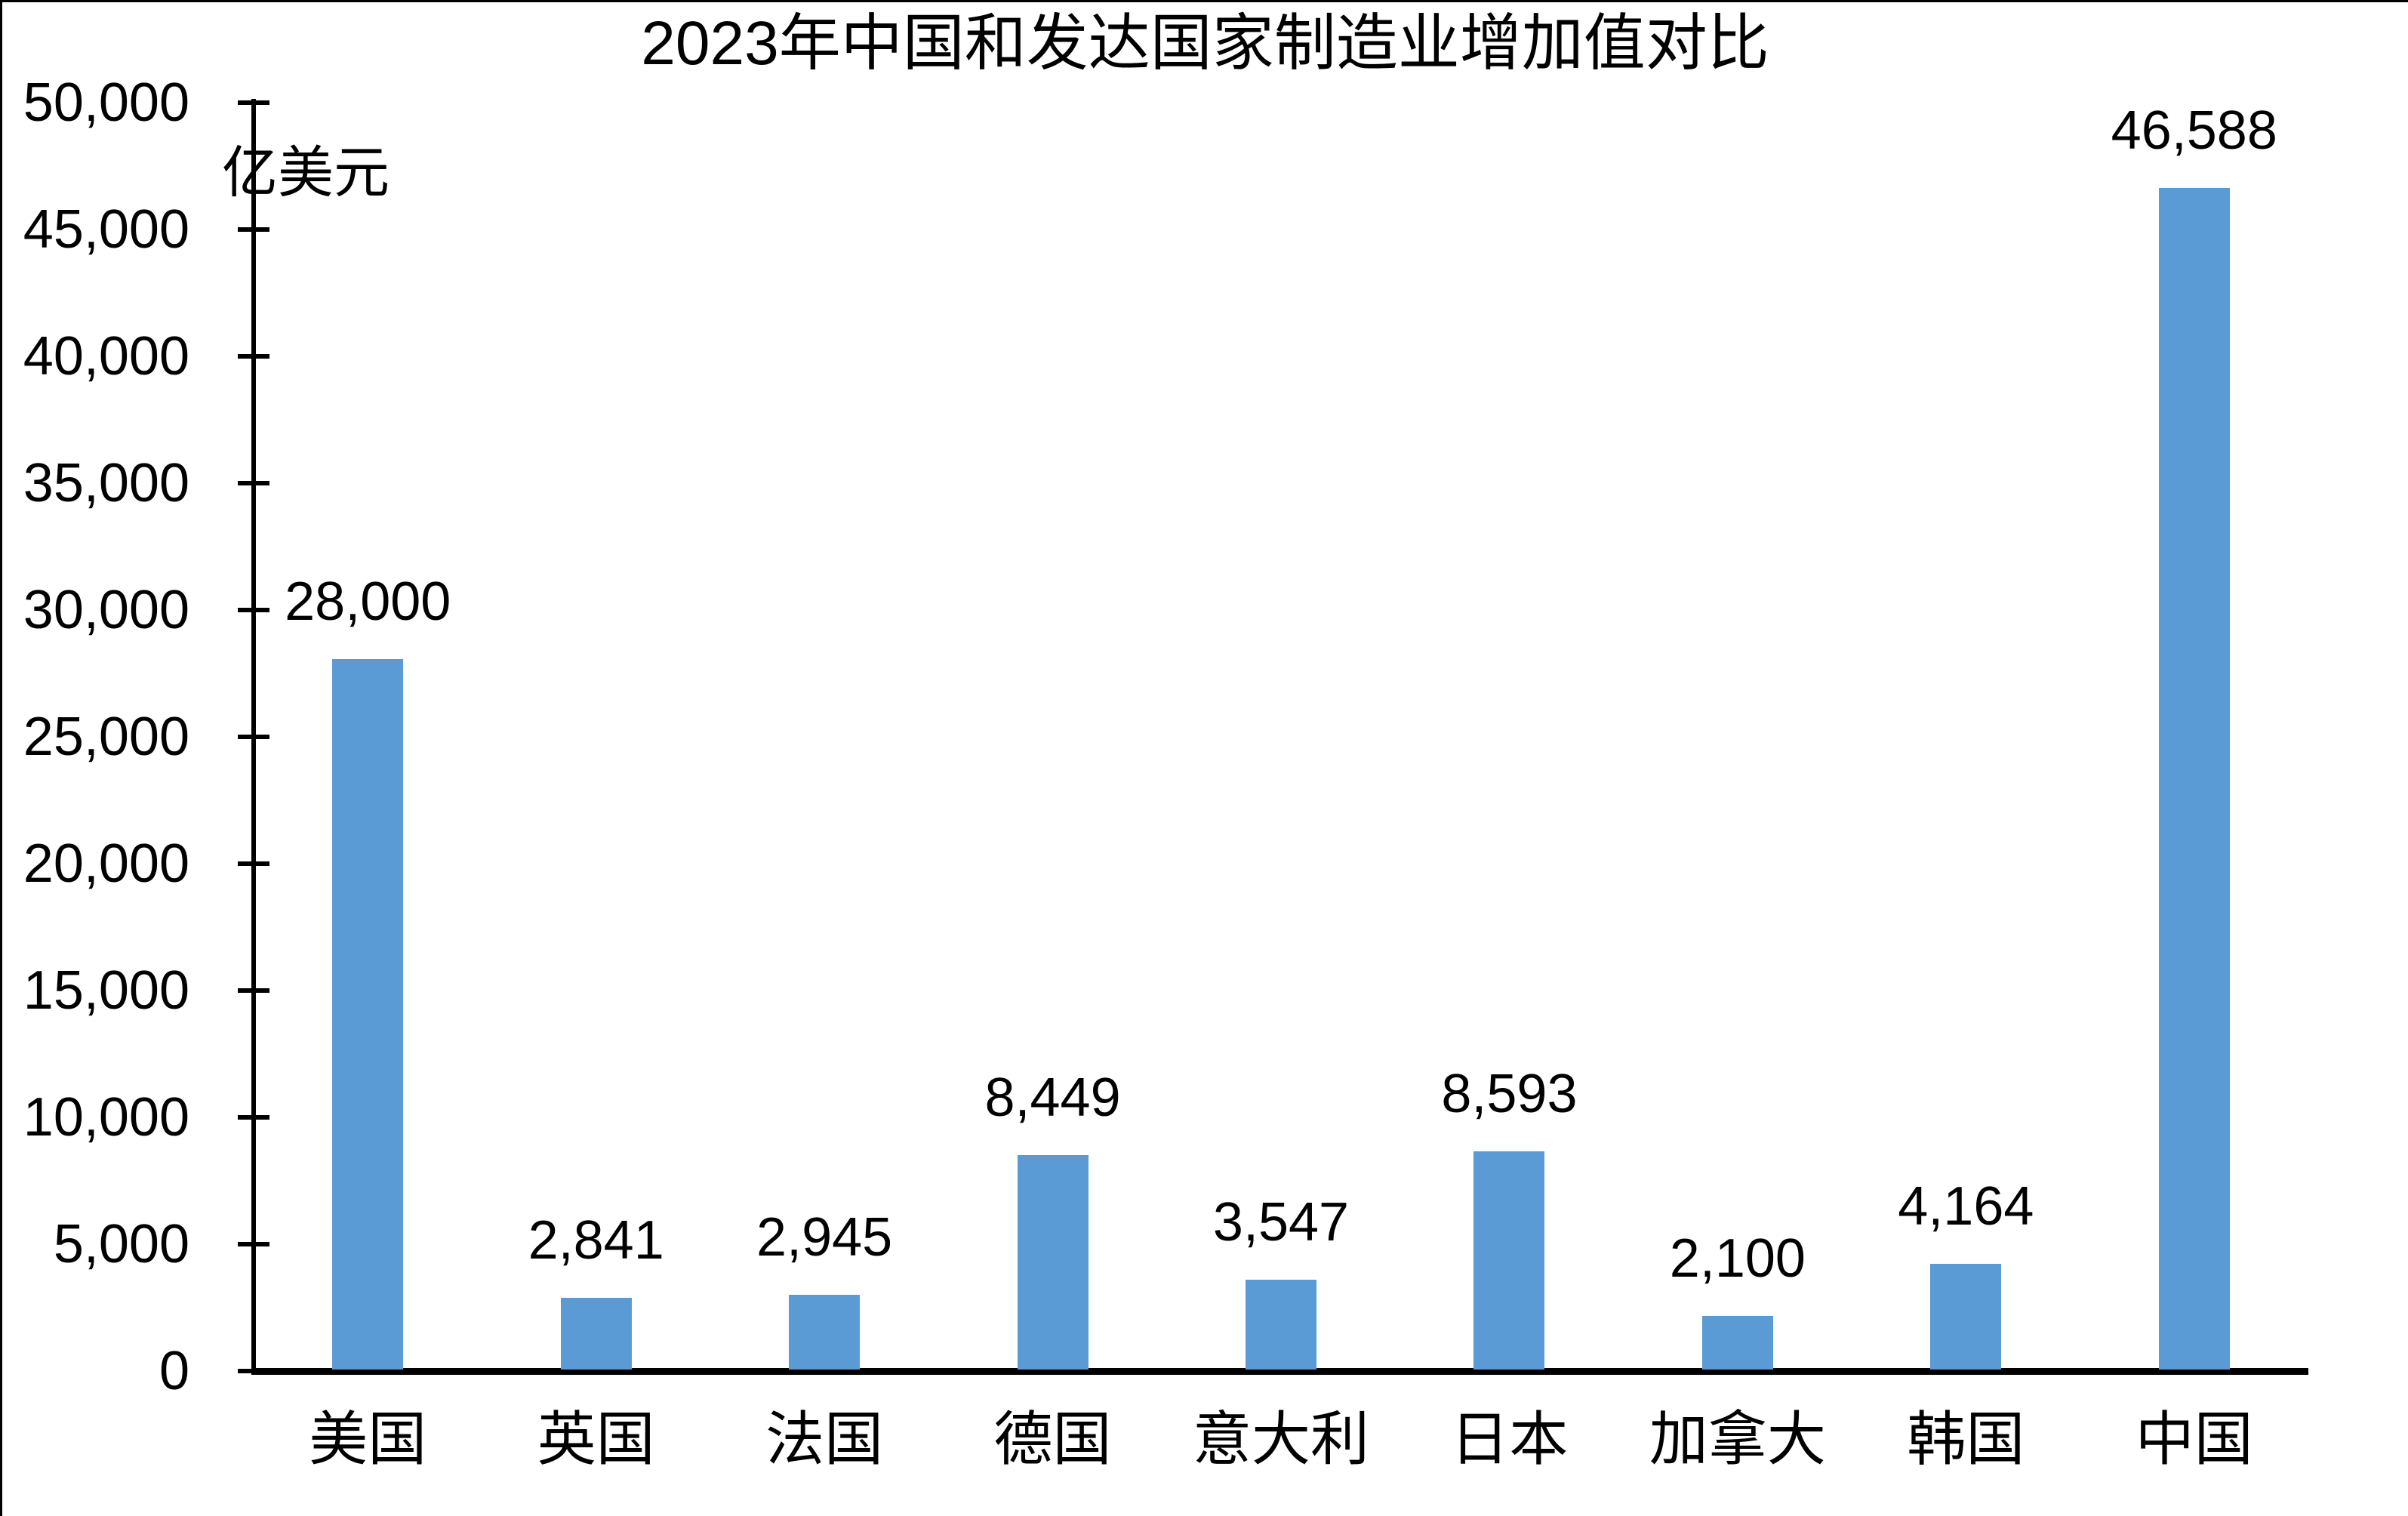 This screenshot has width=2408, height=1516. I want to click on y-axis-tick-label: 35,000, so click(106, 483).